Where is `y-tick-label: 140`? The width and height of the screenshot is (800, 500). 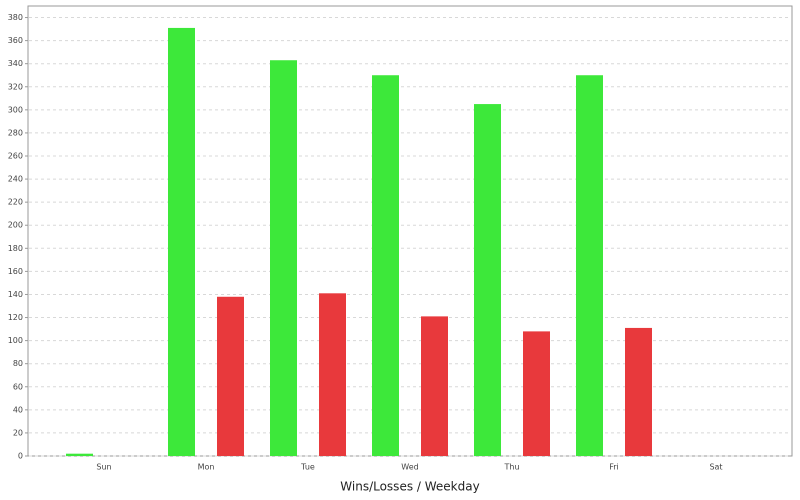 y-tick-label: 140 is located at coordinates (15, 294).